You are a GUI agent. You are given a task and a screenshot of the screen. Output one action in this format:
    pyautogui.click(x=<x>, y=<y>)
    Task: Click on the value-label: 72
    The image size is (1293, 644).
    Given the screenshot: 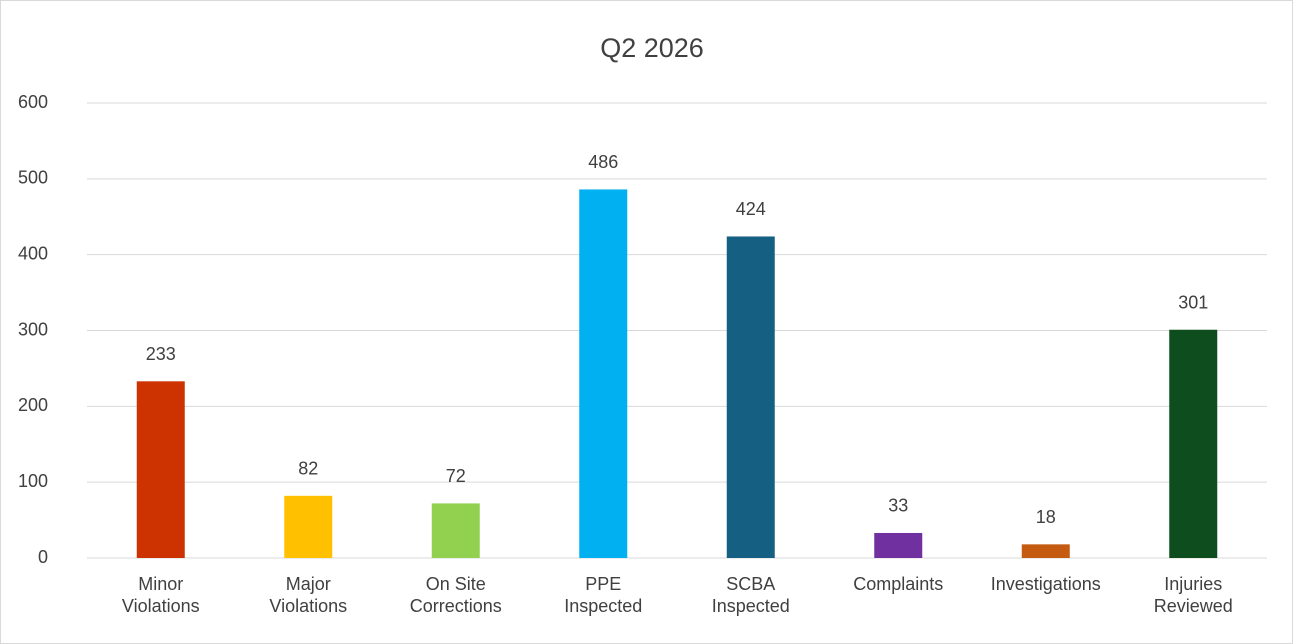 What is the action you would take?
    pyautogui.click(x=456, y=476)
    